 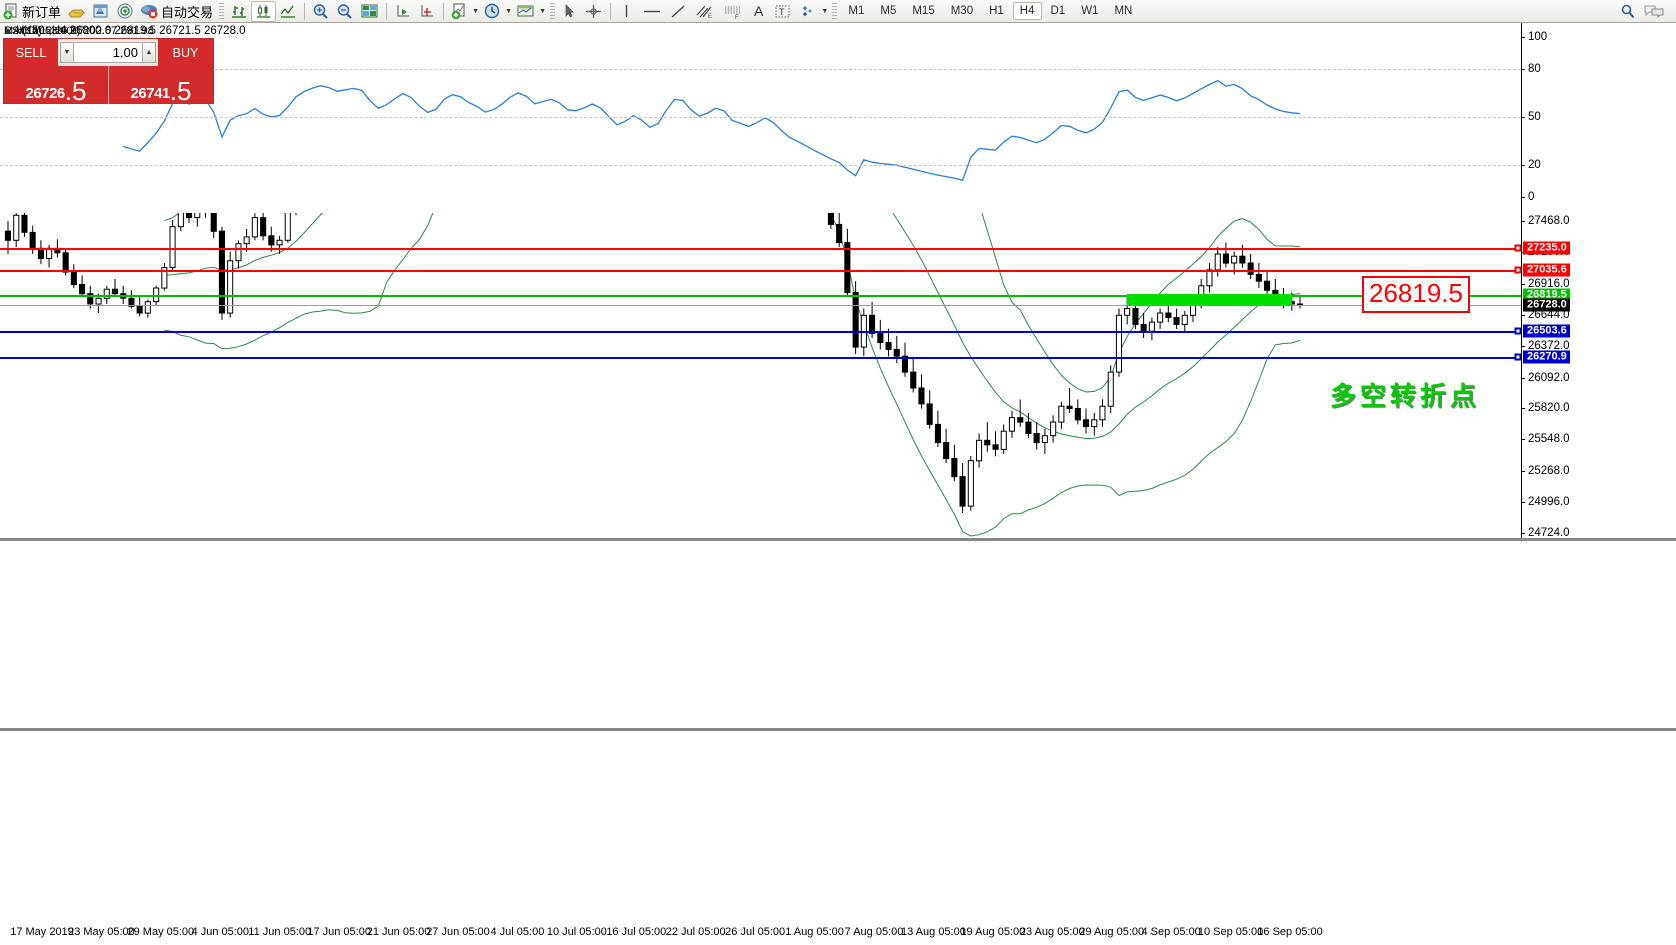 I want to click on timeframe-m5: M5, so click(x=888, y=11).